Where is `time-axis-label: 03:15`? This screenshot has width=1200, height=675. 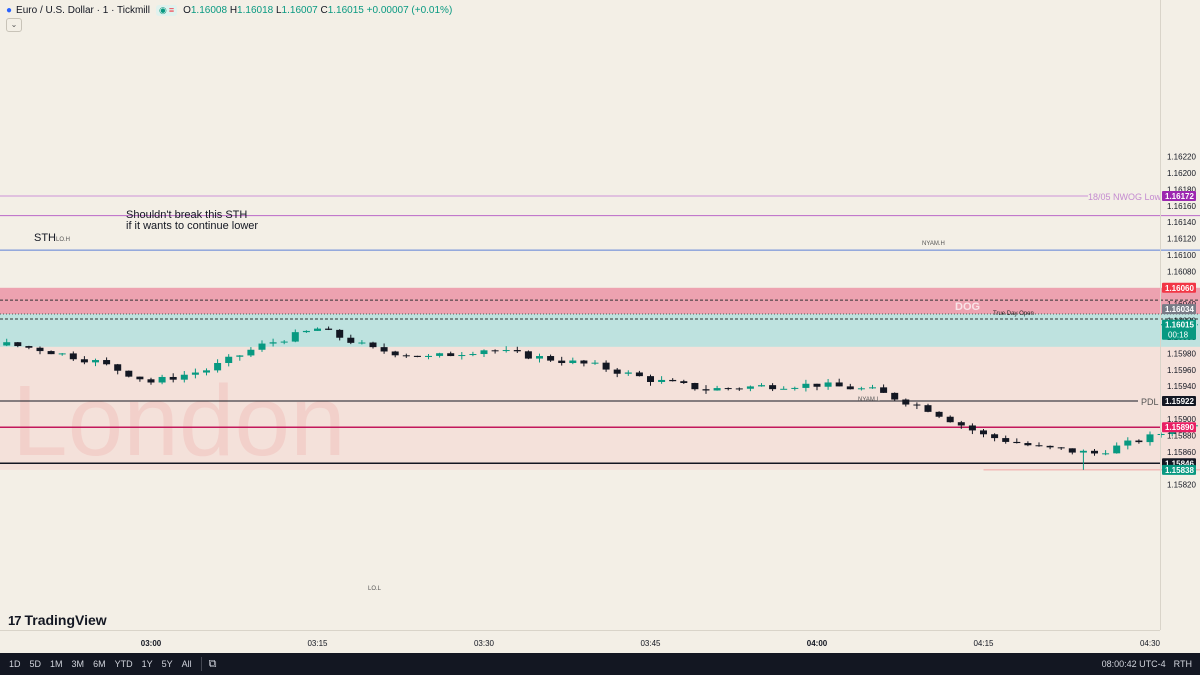 time-axis-label: 03:15 is located at coordinates (317, 643).